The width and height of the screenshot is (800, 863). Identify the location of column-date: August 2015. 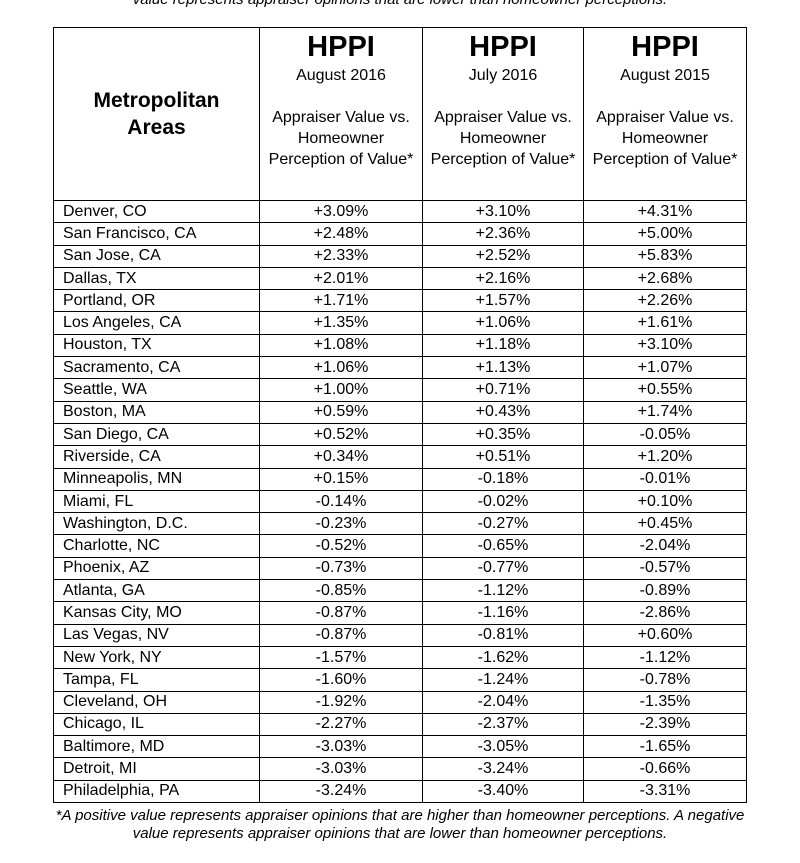
(665, 75).